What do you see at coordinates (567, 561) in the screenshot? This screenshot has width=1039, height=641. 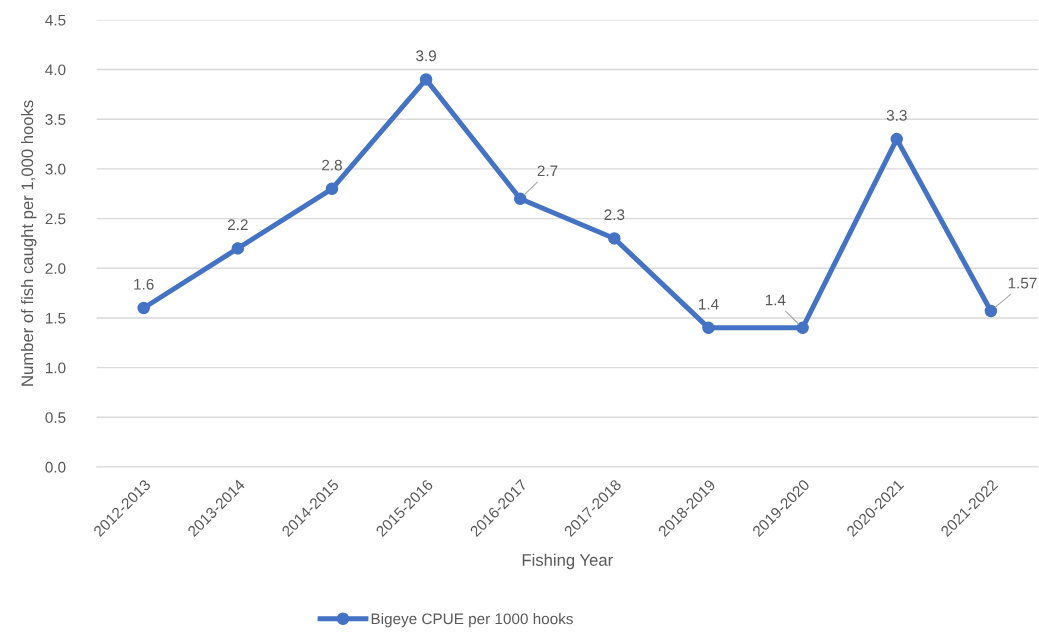 I see `x-axis-title: Fishing Year` at bounding box center [567, 561].